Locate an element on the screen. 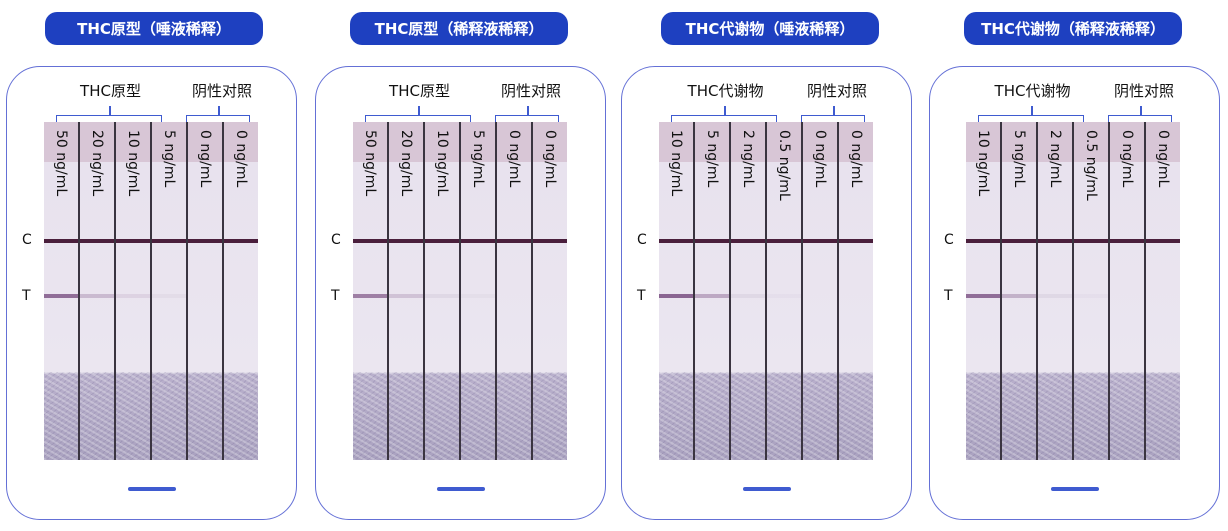 Image resolution: width=1228 pixels, height=531 pixels. panel-title: THC代谢物（唾液稀释） is located at coordinates (770, 28).